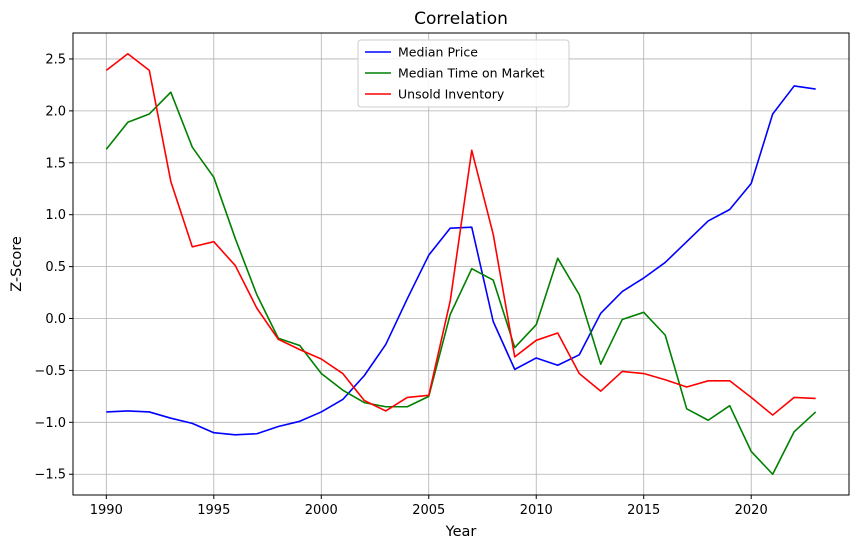 This screenshot has width=859, height=549. What do you see at coordinates (55, 111) in the screenshot?
I see `y-tick-label: 2.0` at bounding box center [55, 111].